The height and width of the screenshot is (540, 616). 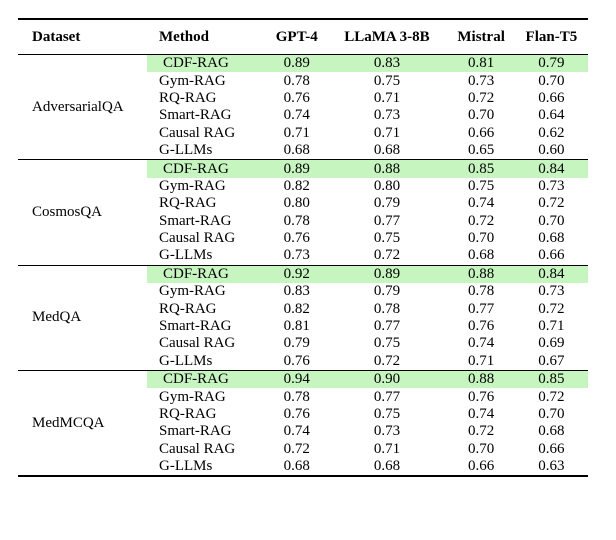 I want to click on table-row: Gym-RAG 0.78 0.75 0.73 0.70, so click(x=303, y=80).